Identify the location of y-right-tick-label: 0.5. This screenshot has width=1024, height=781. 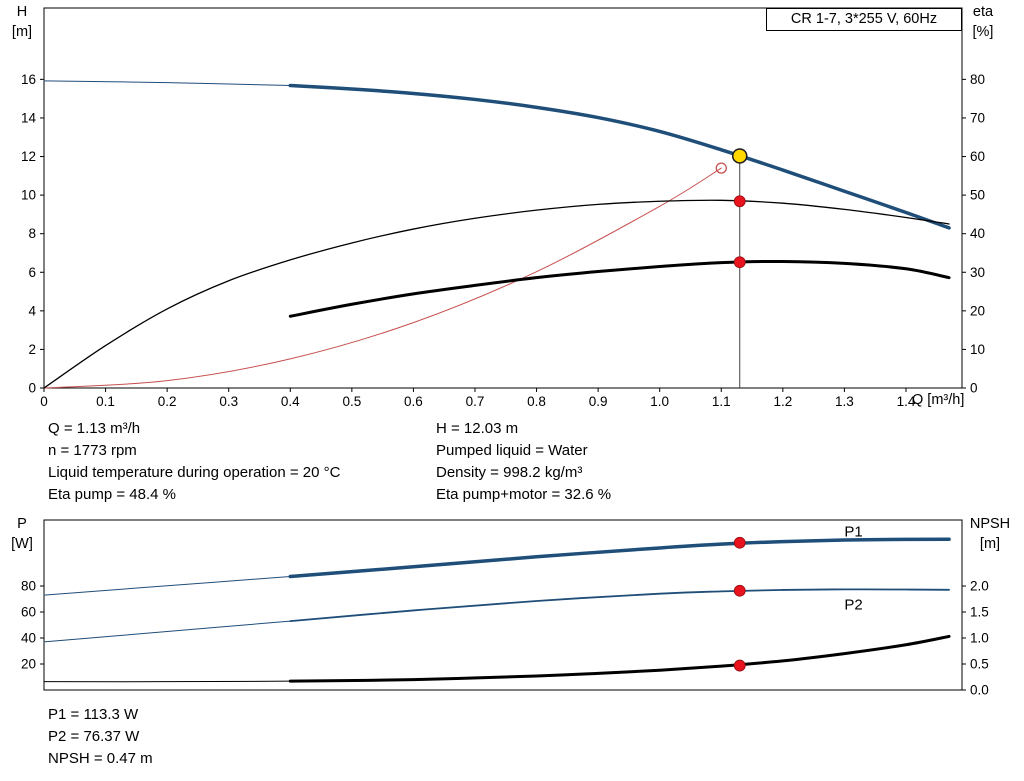
(979, 664).